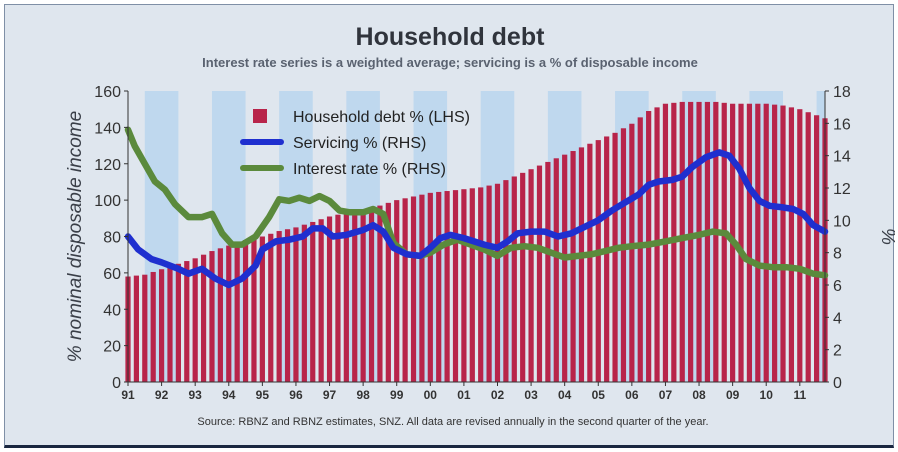 The image size is (898, 452). I want to click on x-tick-label: 97, so click(330, 395).